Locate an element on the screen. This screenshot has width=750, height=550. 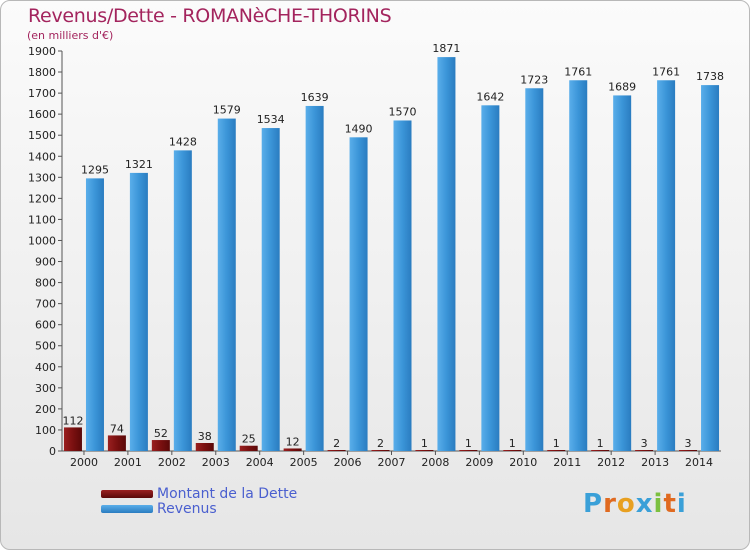
y-tick-label: 800 is located at coordinates (45, 283).